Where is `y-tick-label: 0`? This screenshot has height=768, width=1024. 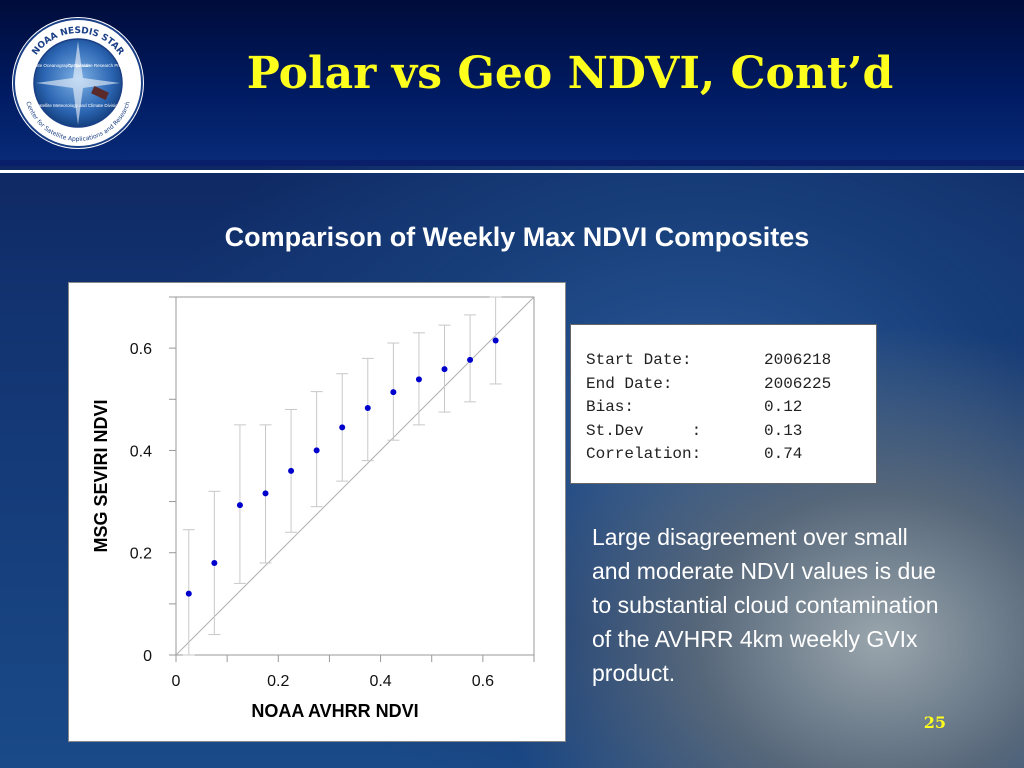
y-tick-label: 0 is located at coordinates (147, 656).